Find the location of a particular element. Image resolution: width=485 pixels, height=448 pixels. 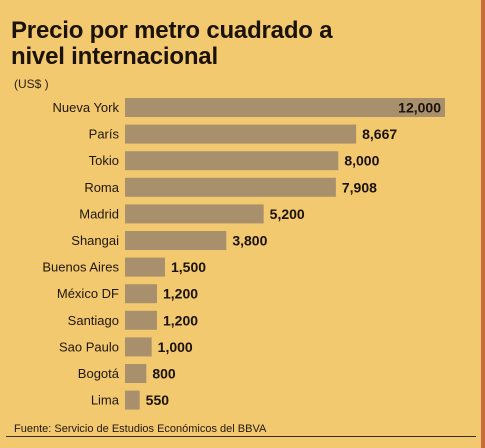

category-label: París is located at coordinates (104, 134).